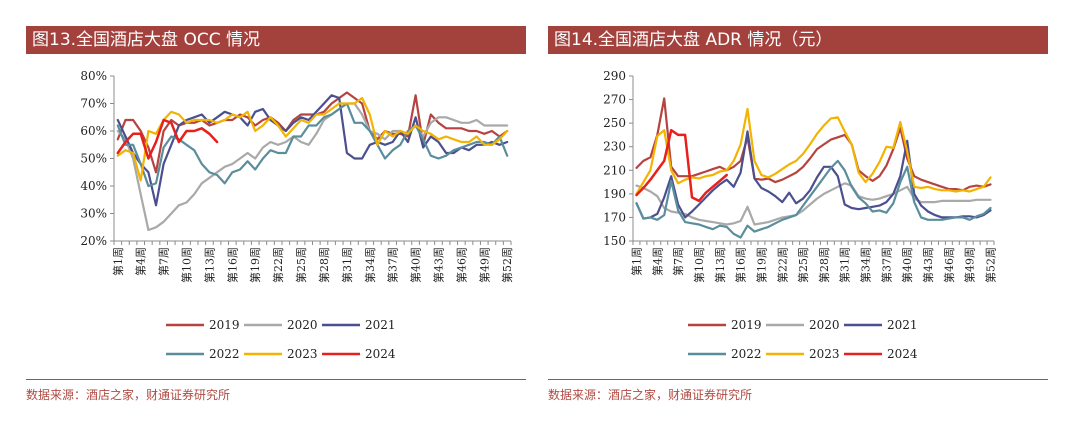 The height and width of the screenshot is (427, 1080). Describe the element at coordinates (681, 165) in the screenshot. I see `adr-series-2024-line` at that location.